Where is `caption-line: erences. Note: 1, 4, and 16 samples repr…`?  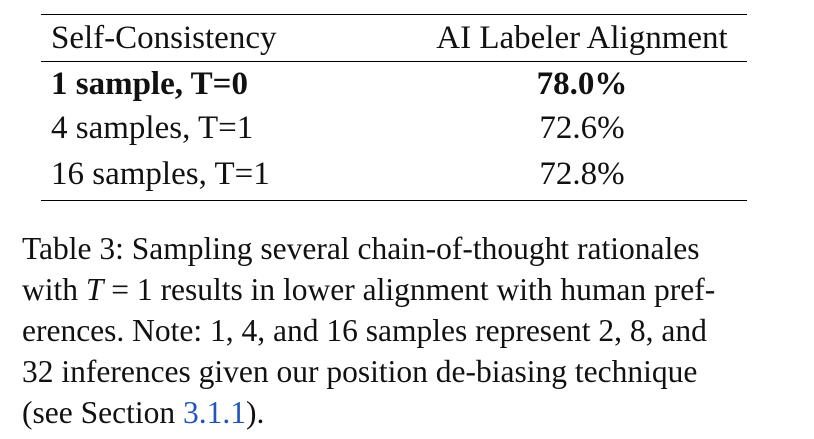 caption-line: erences. Note: 1, 4, and 16 samples repr… is located at coordinates (364, 330).